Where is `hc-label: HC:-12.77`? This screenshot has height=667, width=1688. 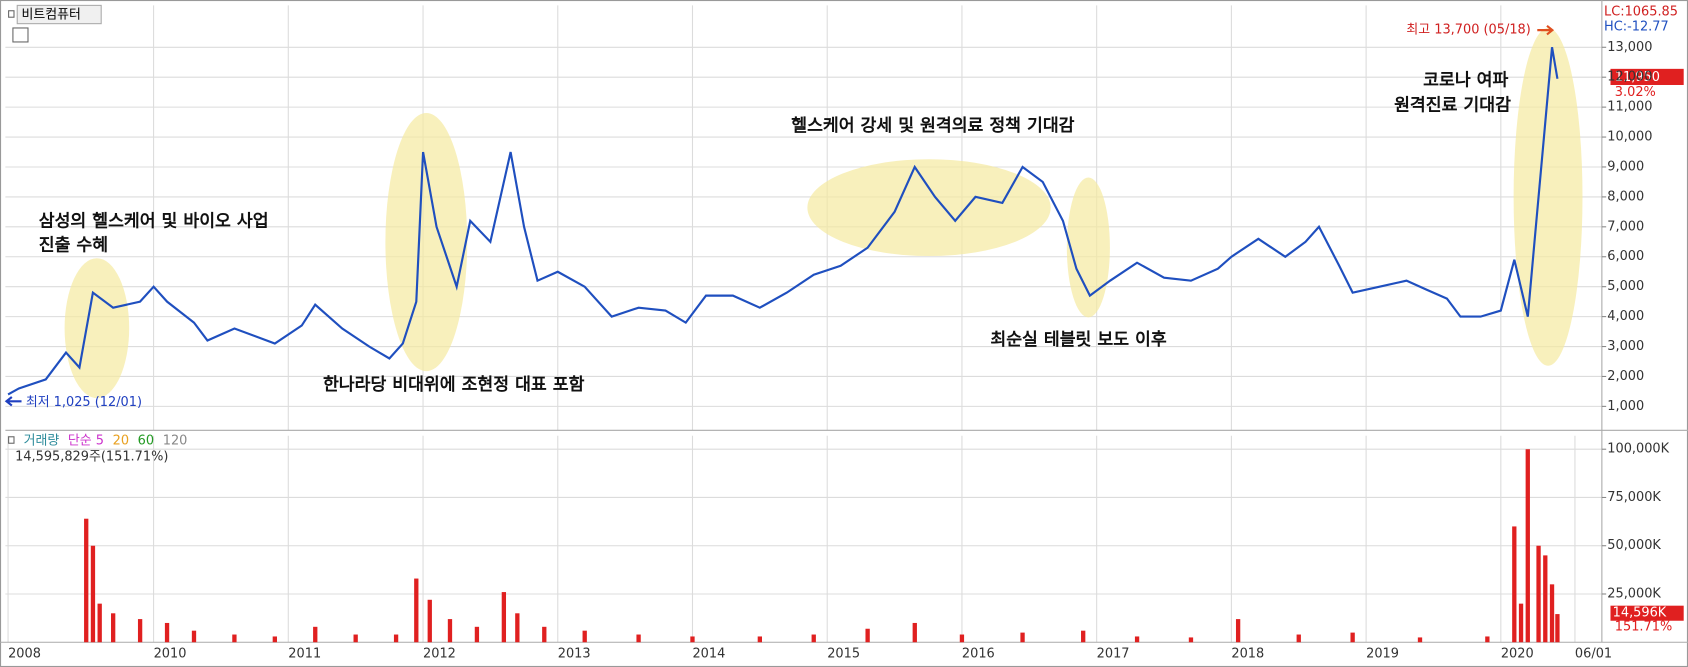
hc-label: HC:-12.77 is located at coordinates (1636, 26).